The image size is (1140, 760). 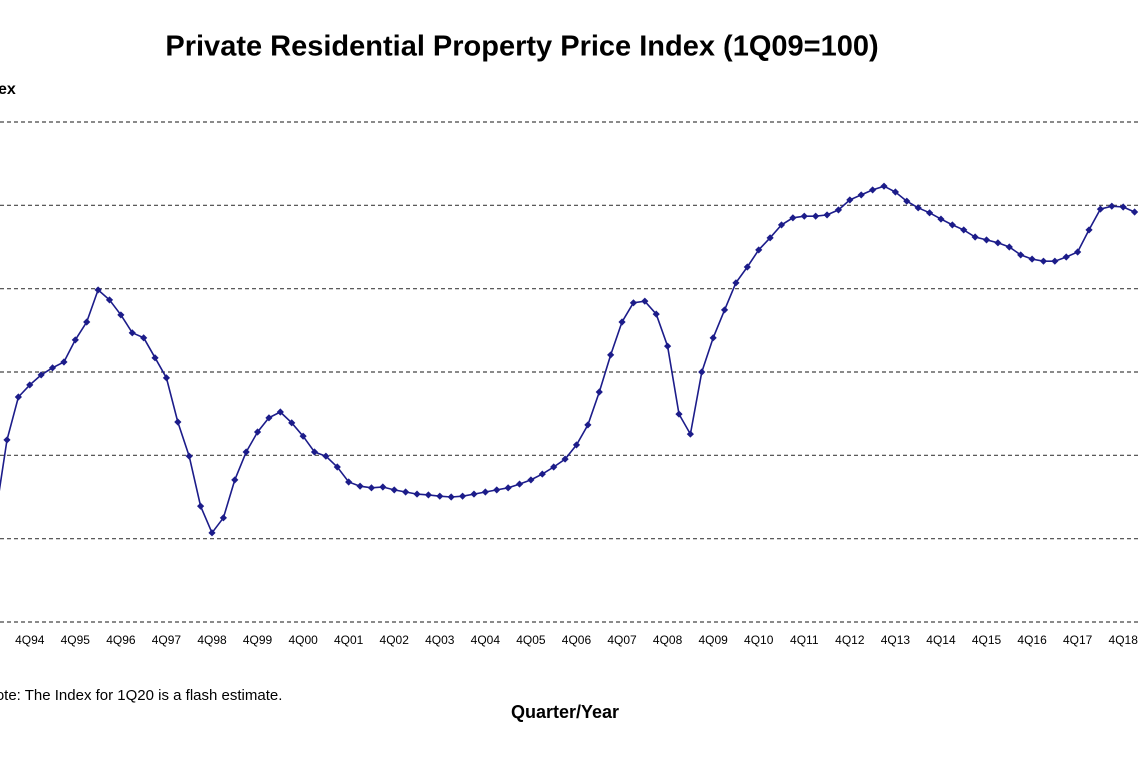 What do you see at coordinates (349, 640) in the screenshot?
I see `x-tick-label: 4Q01` at bounding box center [349, 640].